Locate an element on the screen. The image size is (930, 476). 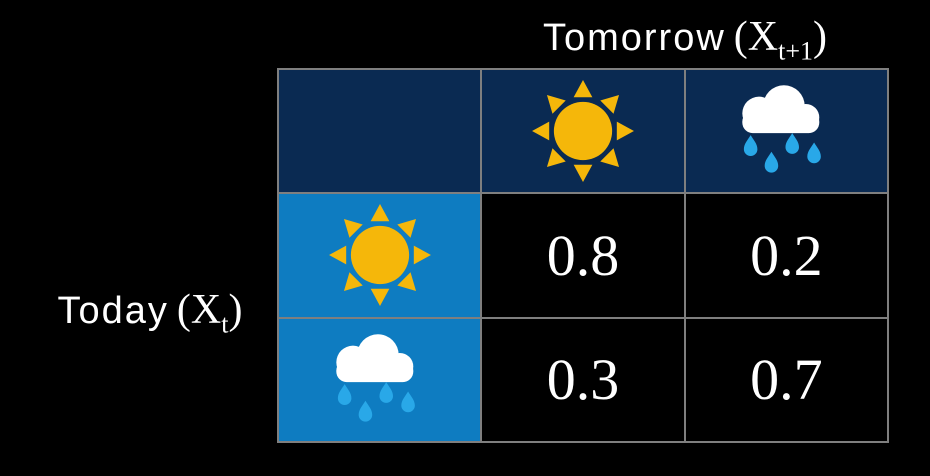
row-header-cell-rainy is located at coordinates (380, 379).